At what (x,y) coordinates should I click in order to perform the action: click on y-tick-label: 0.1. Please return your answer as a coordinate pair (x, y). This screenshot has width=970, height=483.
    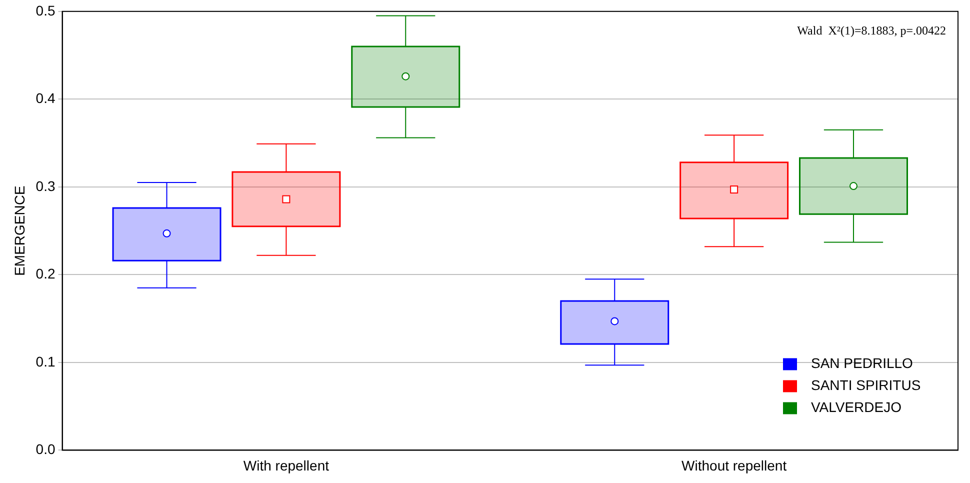
    Looking at the image, I should click on (46, 361).